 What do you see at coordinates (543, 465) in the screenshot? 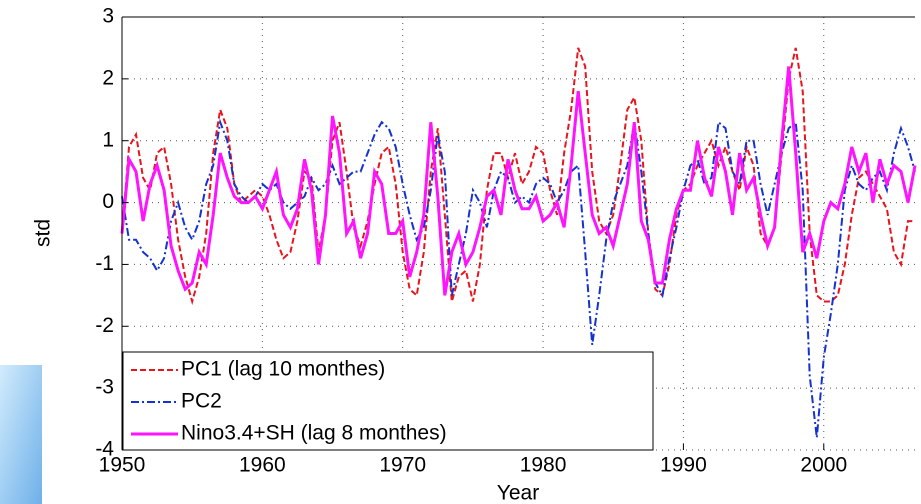
I see `x-tick-label: 1980` at bounding box center [543, 465].